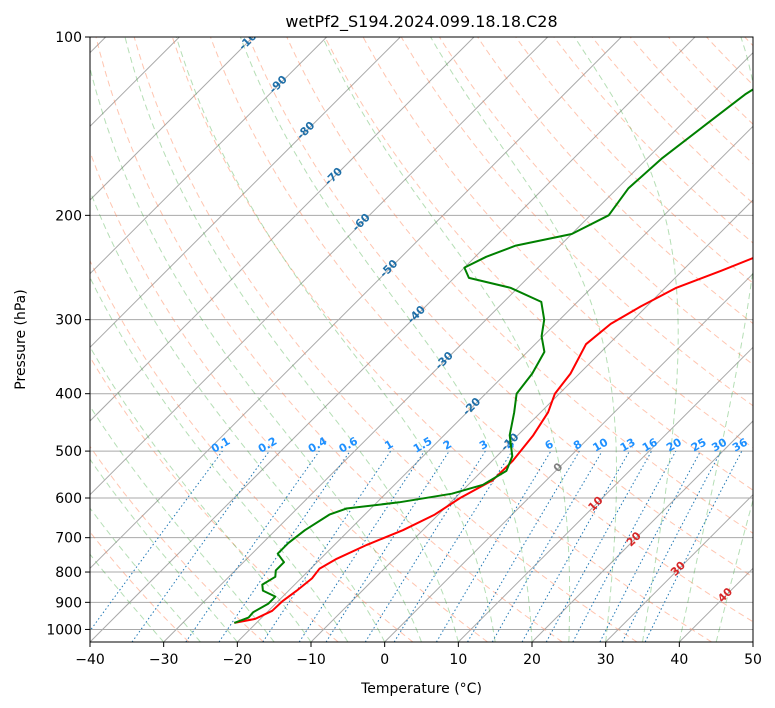  I want to click on x-tick-label: 30, so click(606, 660).